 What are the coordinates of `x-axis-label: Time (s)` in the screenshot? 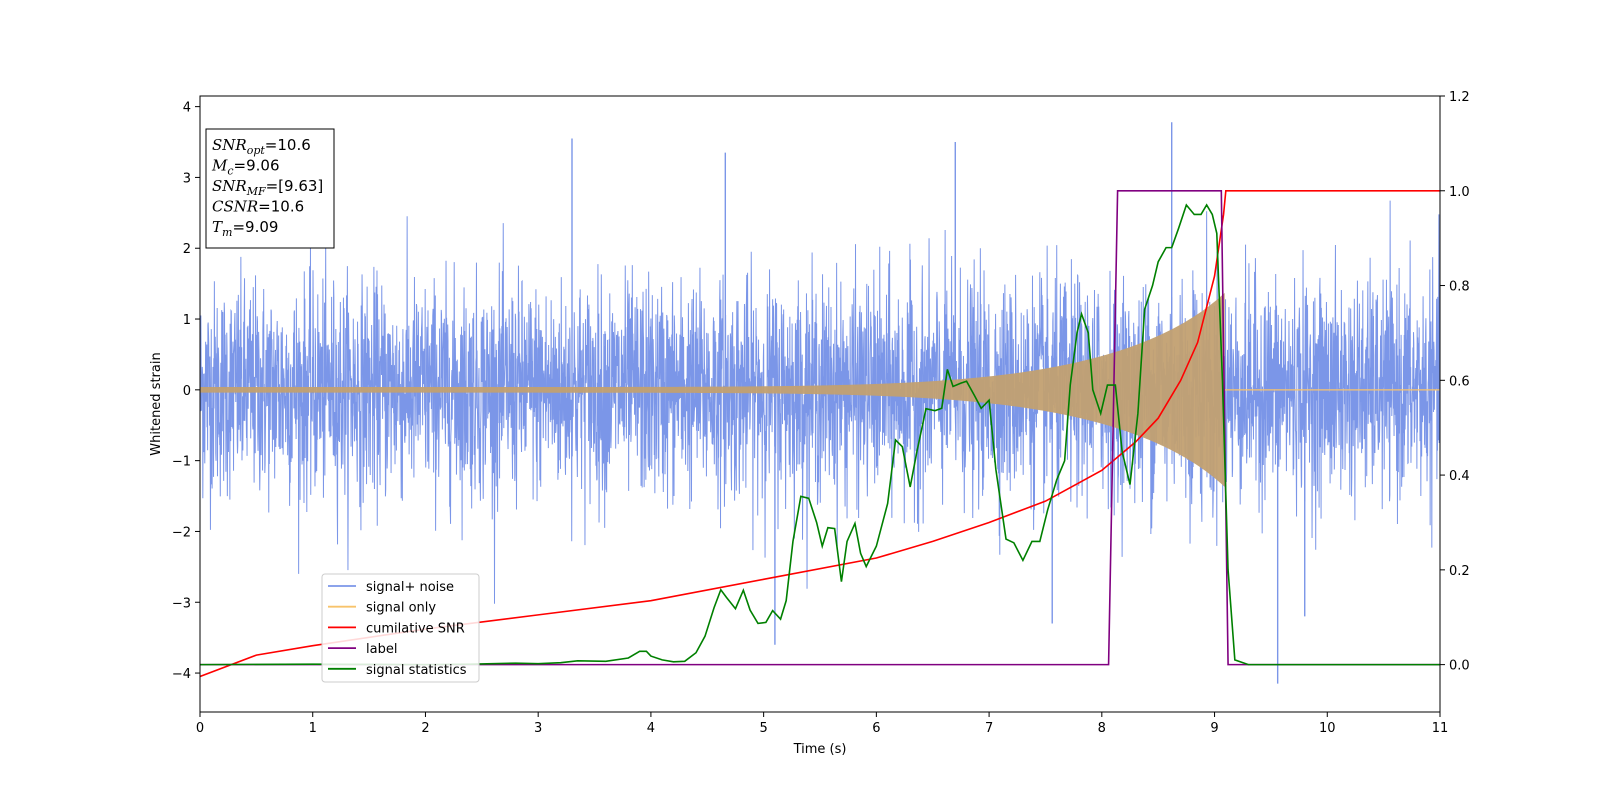 It's located at (820, 749).